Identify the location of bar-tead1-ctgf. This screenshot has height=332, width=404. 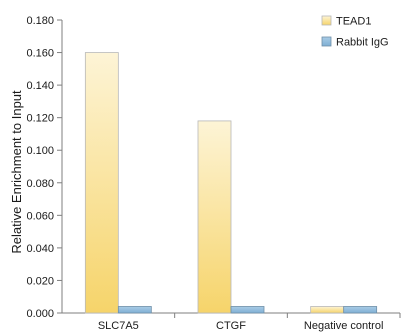
(214, 217).